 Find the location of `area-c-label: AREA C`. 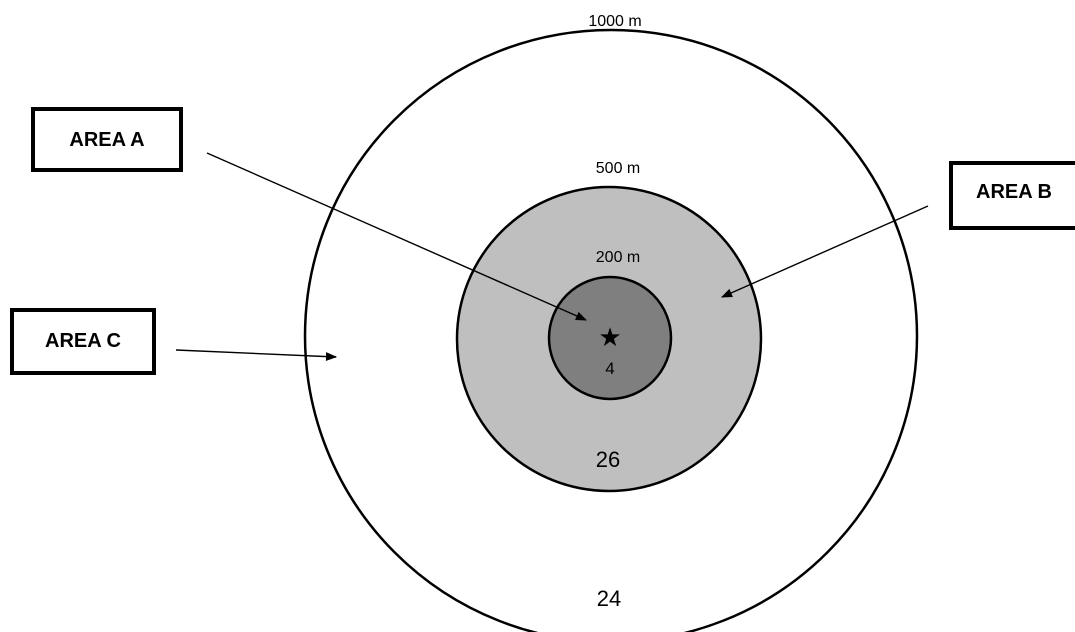

area-c-label: AREA C is located at coordinates (83, 341).